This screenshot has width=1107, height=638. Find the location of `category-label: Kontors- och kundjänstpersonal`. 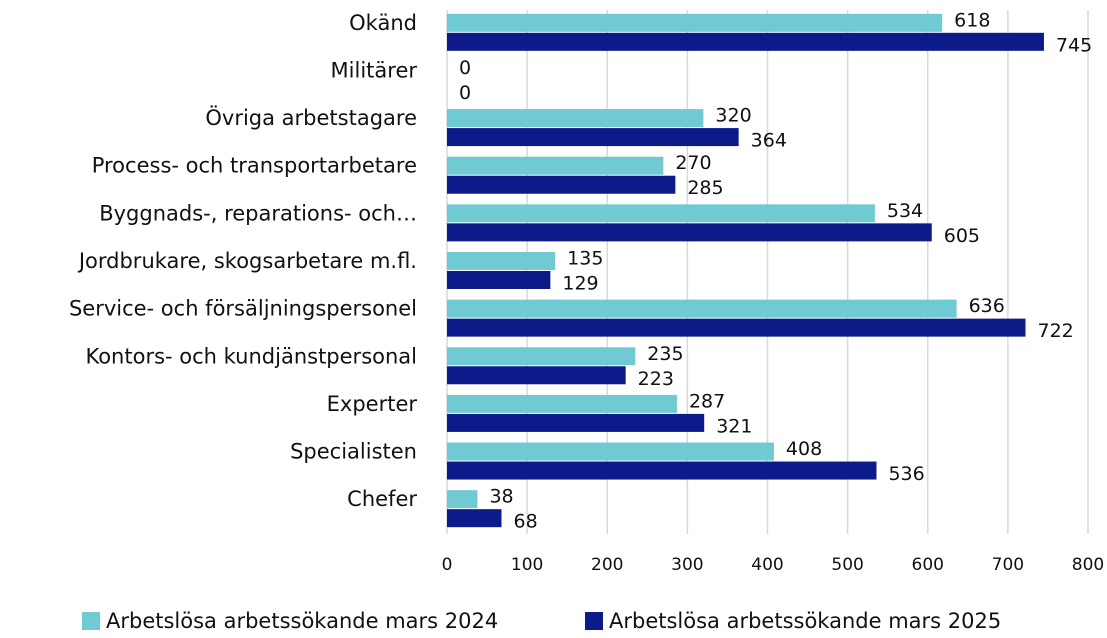

category-label: Kontors- och kundjänstpersonal is located at coordinates (251, 356).